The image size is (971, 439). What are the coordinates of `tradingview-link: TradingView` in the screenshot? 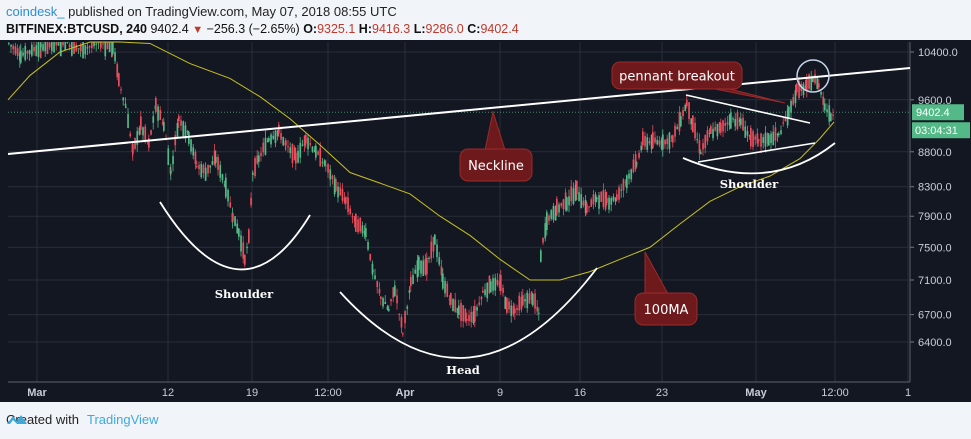 It's located at (122, 419).